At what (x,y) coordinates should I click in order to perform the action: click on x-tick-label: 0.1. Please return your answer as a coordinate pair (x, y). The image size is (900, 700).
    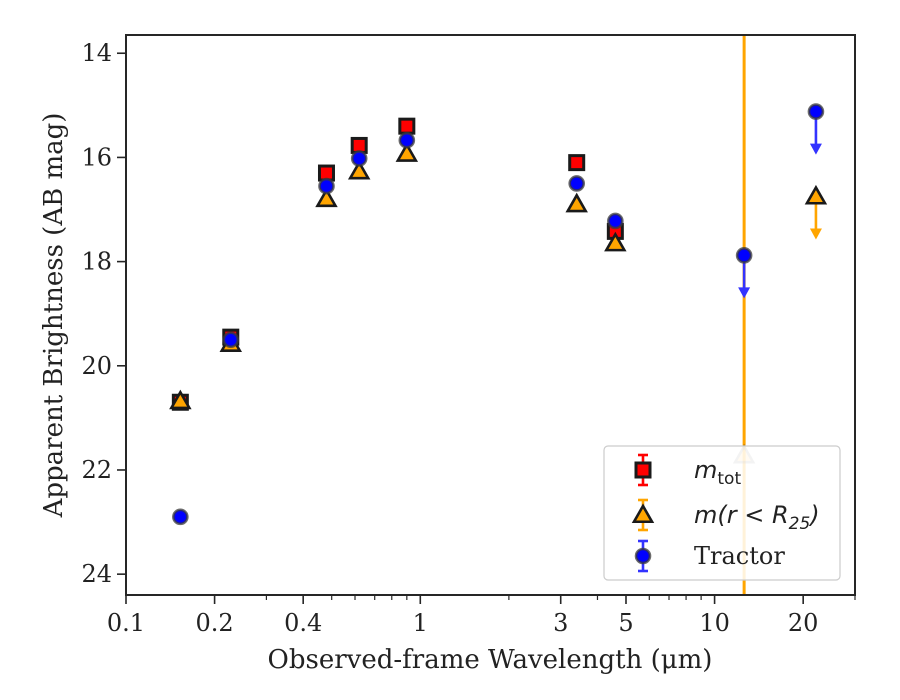
    Looking at the image, I should click on (126, 623).